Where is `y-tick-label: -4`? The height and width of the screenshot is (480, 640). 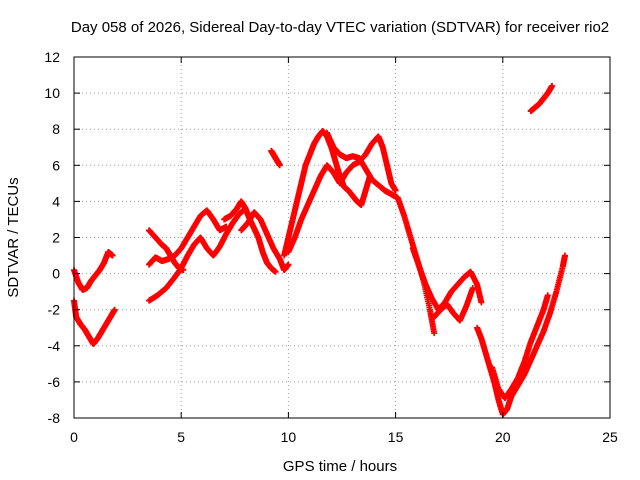 y-tick-label: -4 is located at coordinates (54, 346).